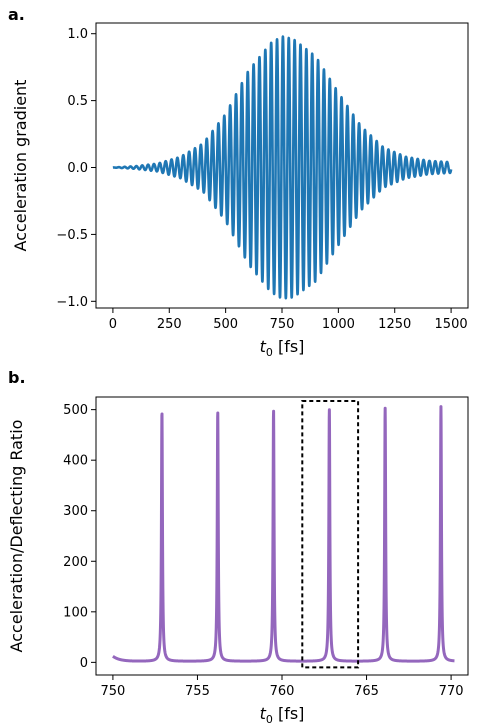  I want to click on a-y-tick-label: −1.0, so click(72, 302).